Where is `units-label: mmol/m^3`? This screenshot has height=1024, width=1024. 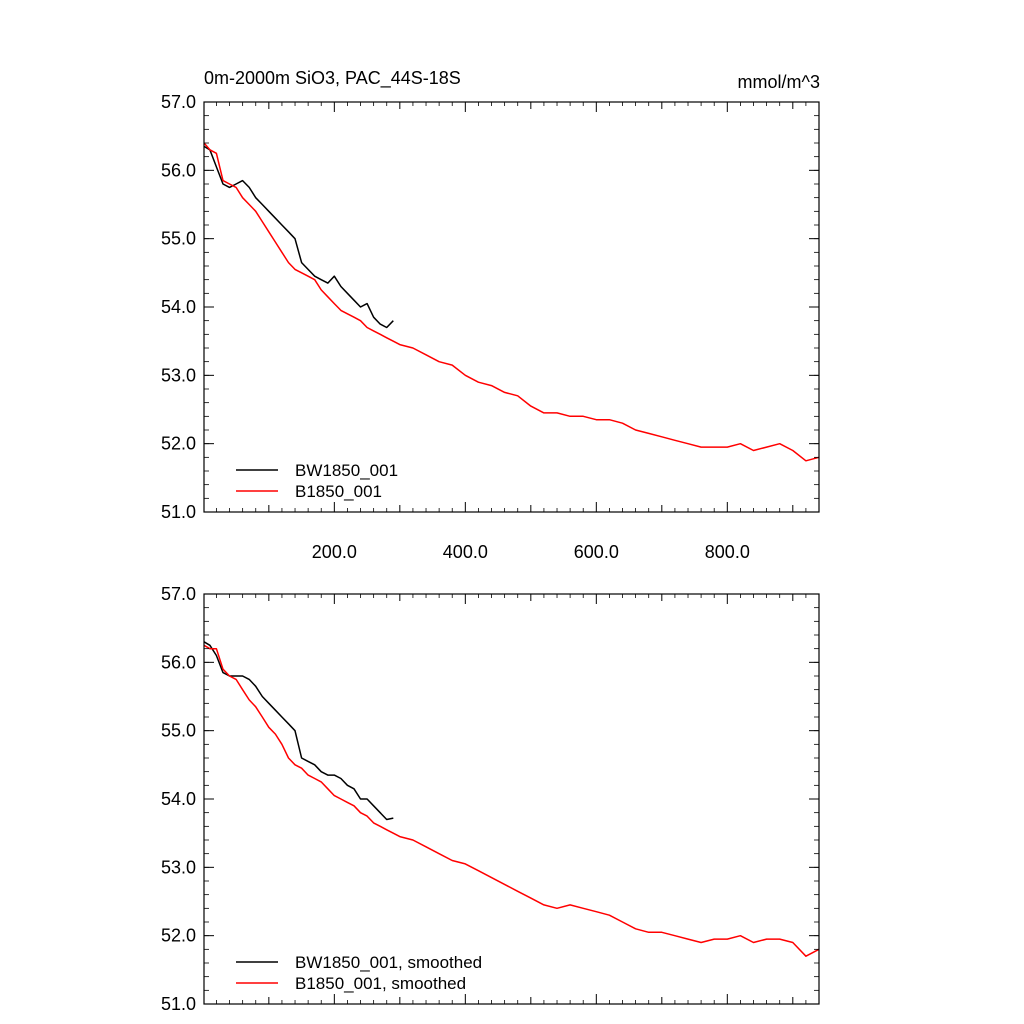 units-label: mmol/m^3 is located at coordinates (779, 82).